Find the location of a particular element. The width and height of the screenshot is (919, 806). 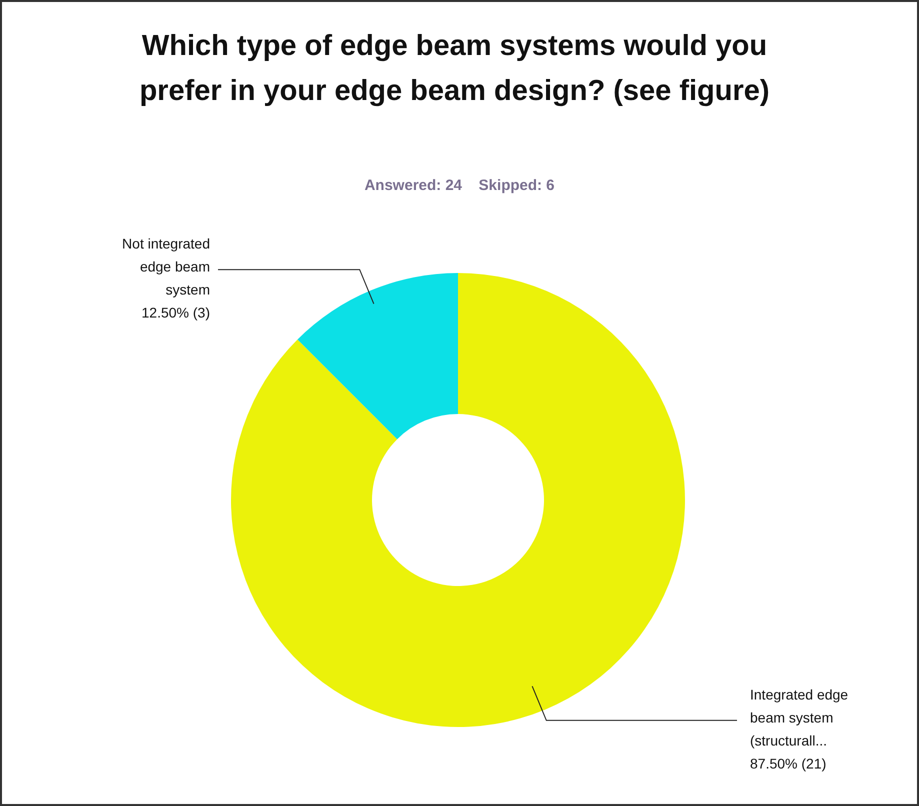

slice-label: Not integrated edge beam system is located at coordinates (166, 267).